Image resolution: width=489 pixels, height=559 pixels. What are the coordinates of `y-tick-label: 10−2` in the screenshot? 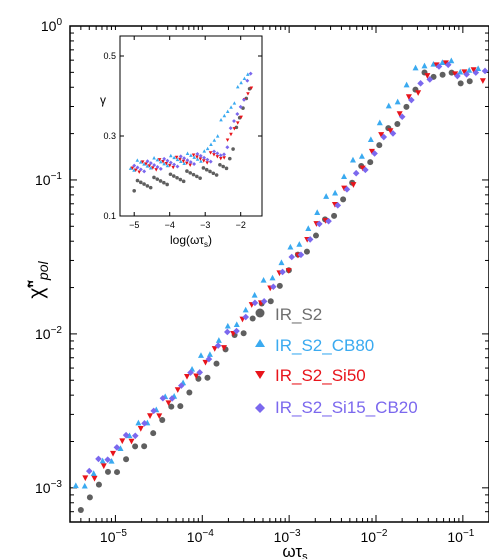 It's located at (48, 333).